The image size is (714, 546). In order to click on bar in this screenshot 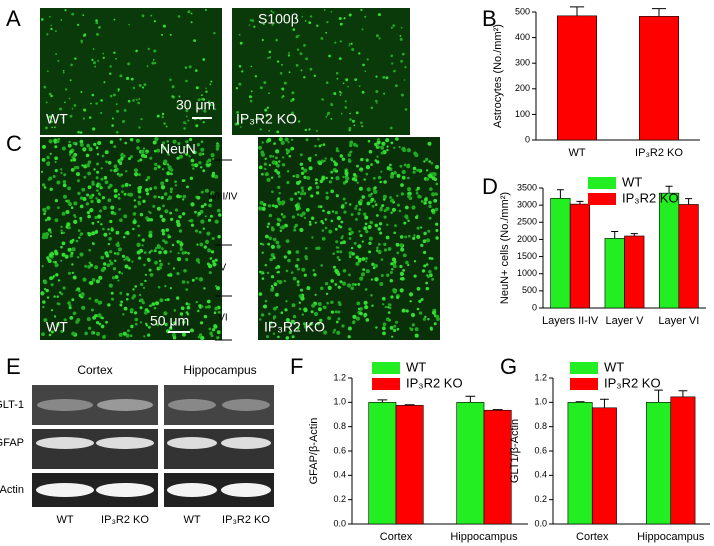, I will do `click(688, 256)`.